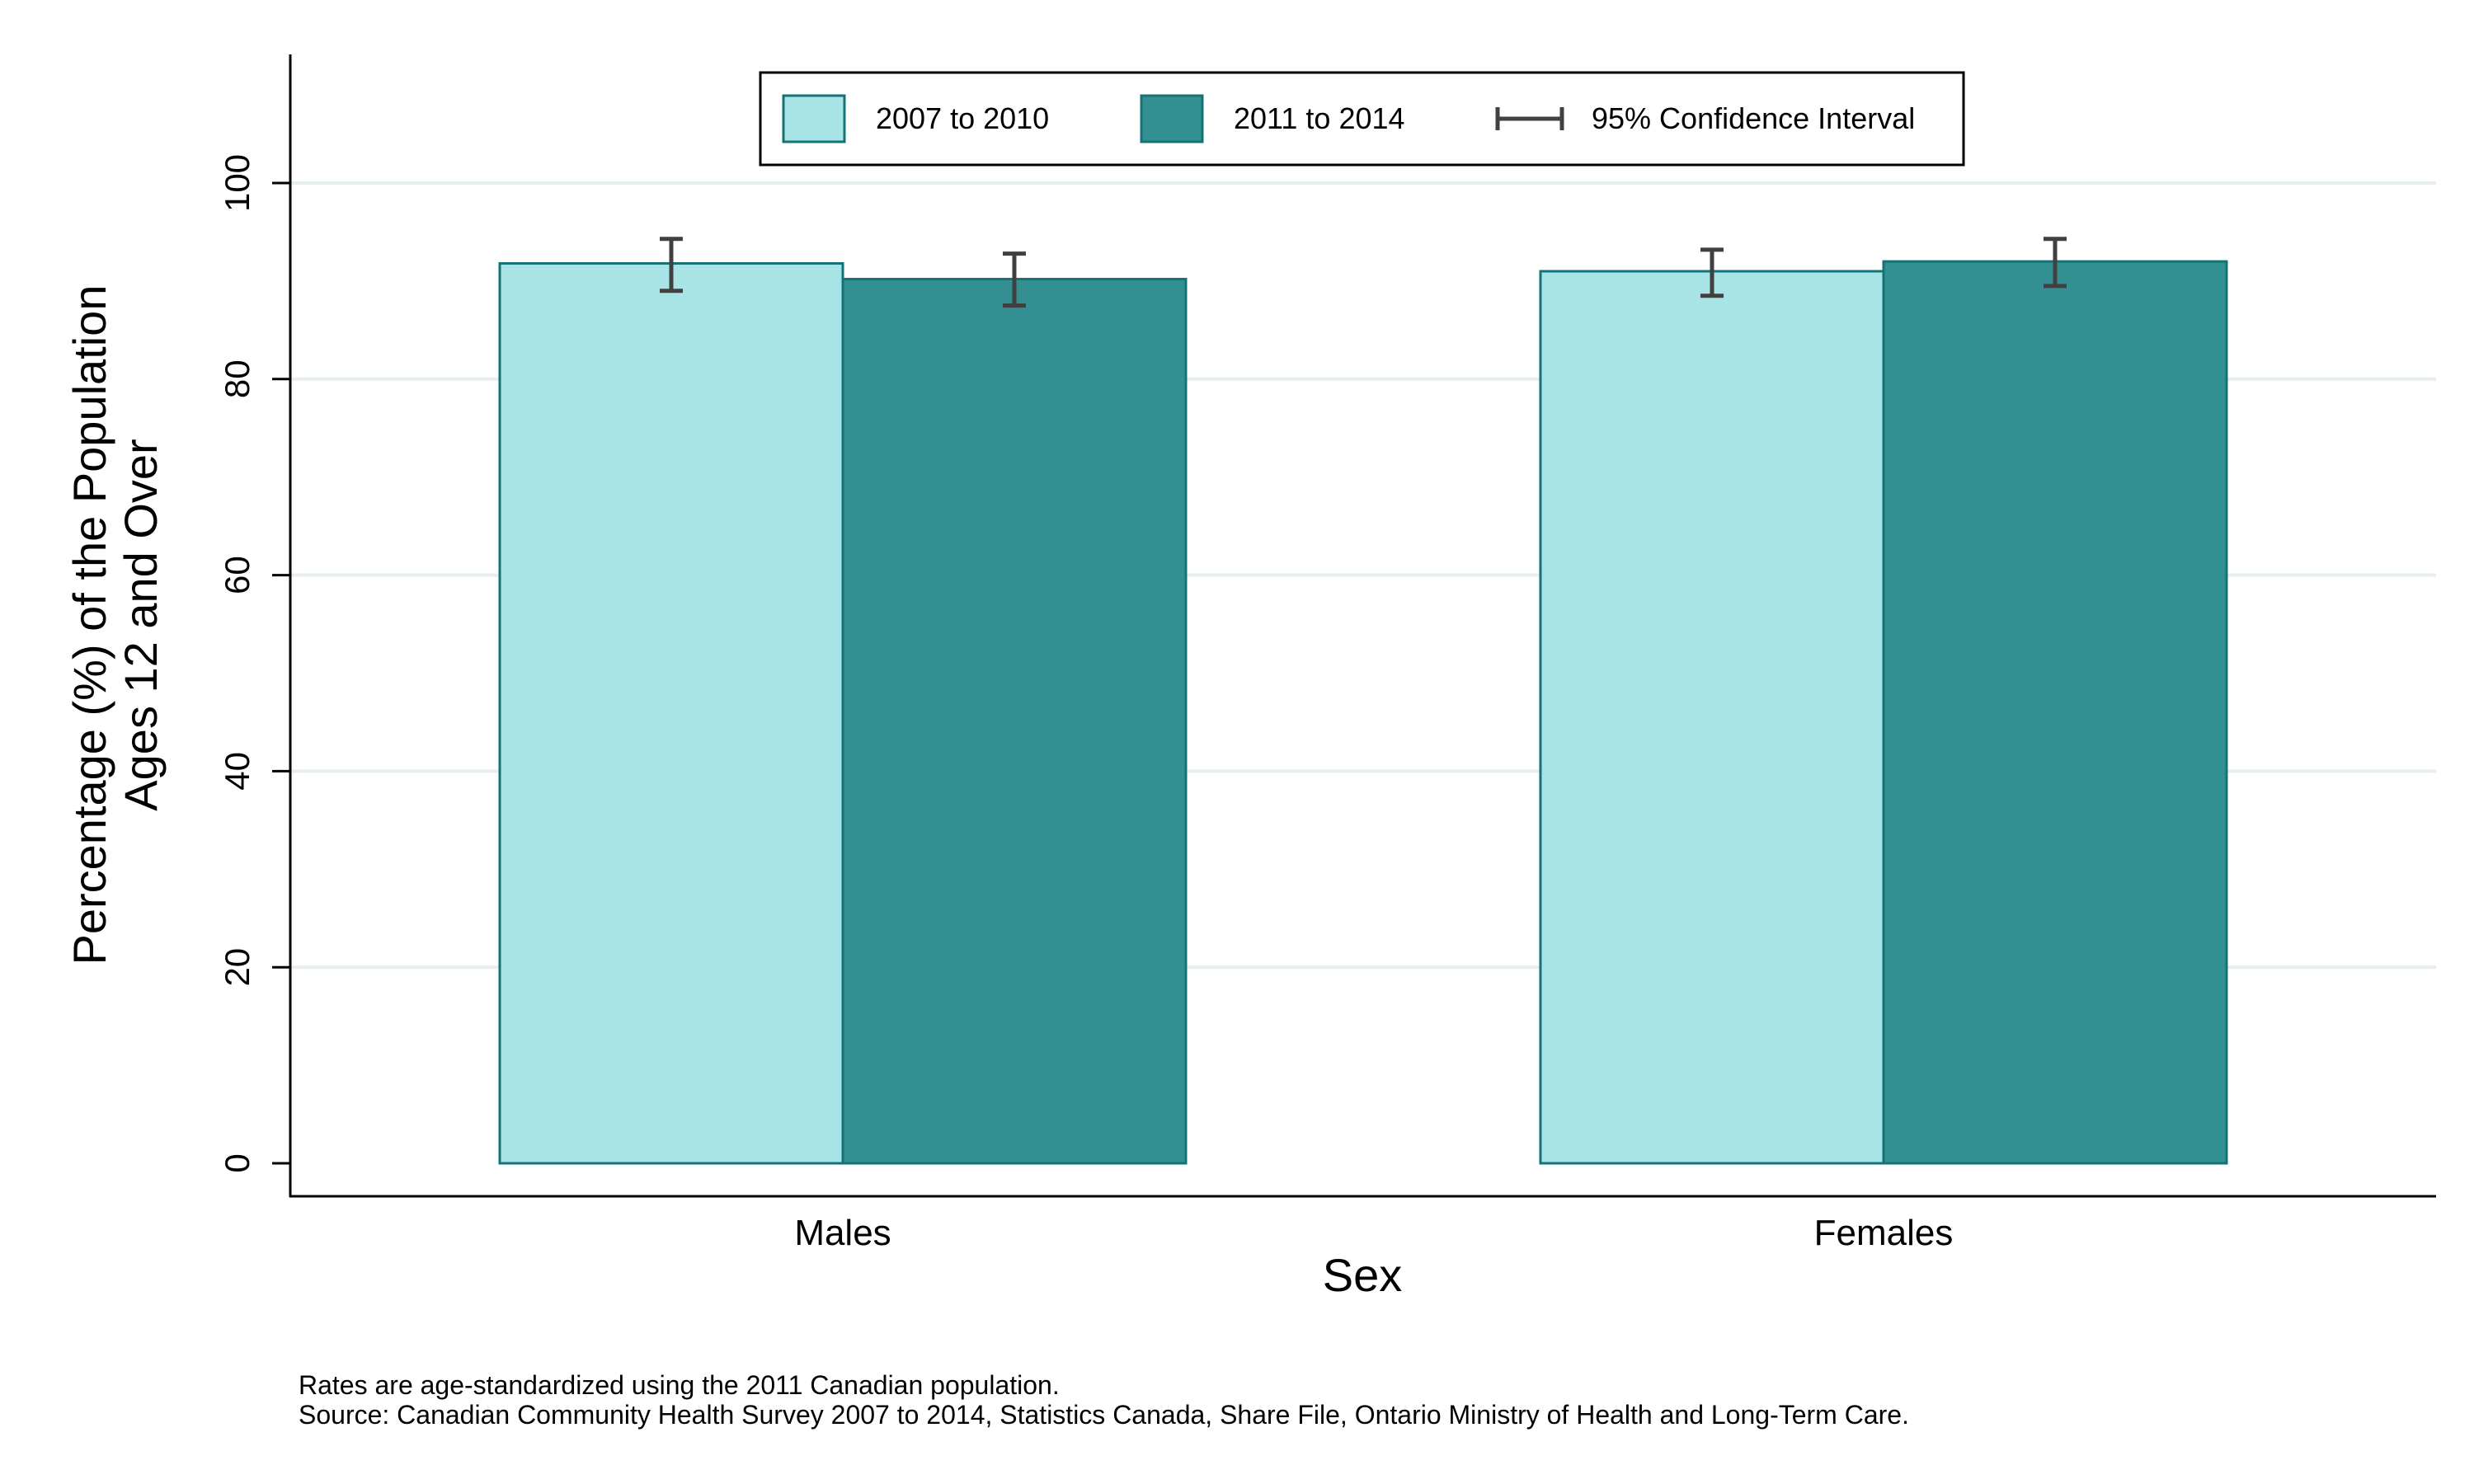  I want to click on y-tick-label-60: 60, so click(237, 575).